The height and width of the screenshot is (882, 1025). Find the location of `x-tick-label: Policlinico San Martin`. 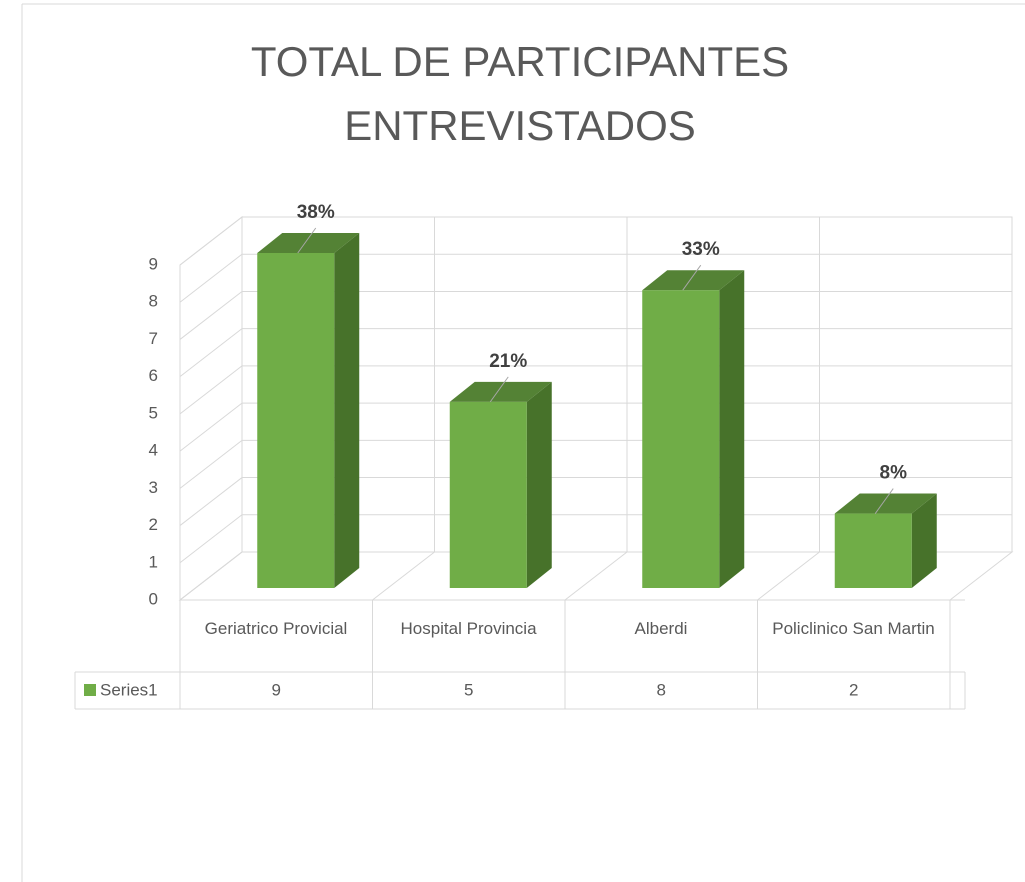

x-tick-label: Policlinico San Martin is located at coordinates (853, 628).